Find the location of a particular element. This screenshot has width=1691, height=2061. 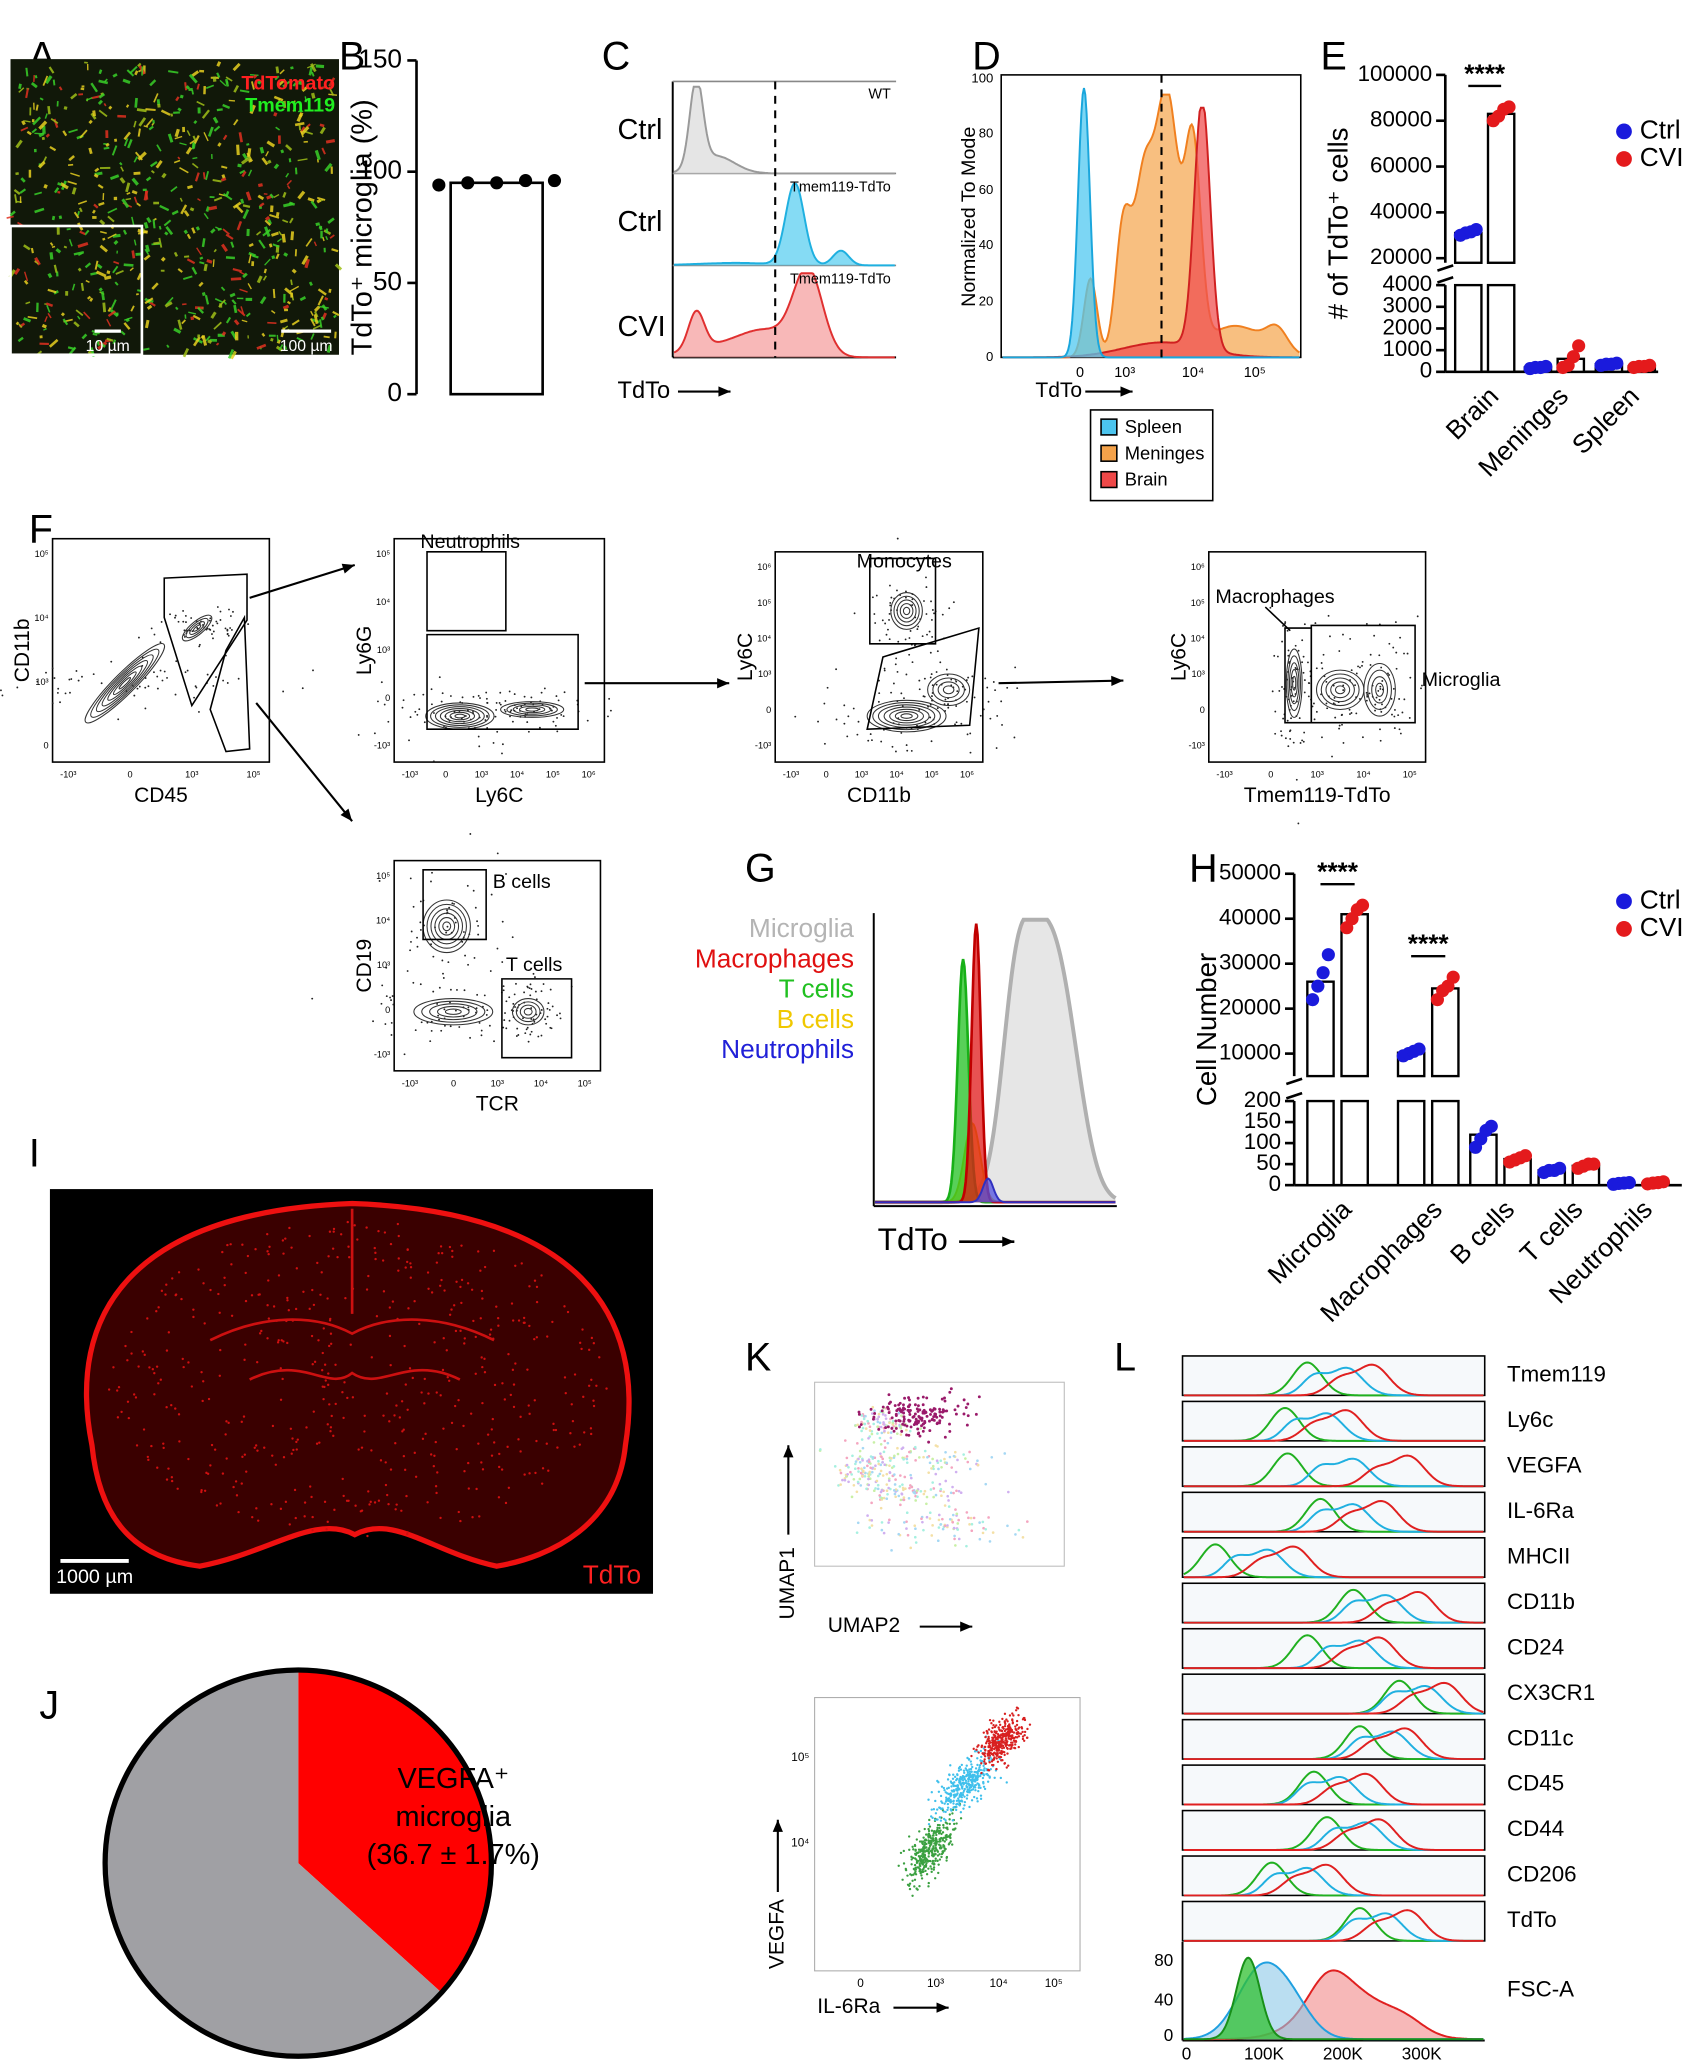

arrow-head is located at coordinates (943, 2008).